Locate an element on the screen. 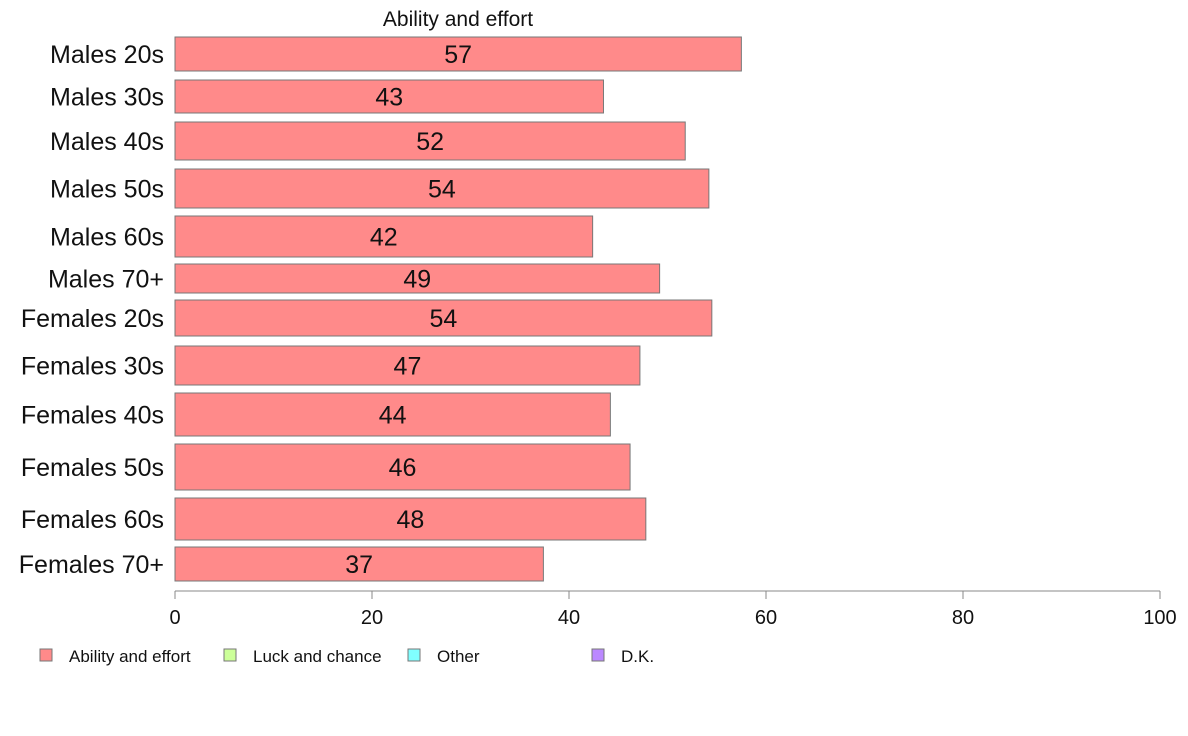  category-label: Males 40s is located at coordinates (107, 142).